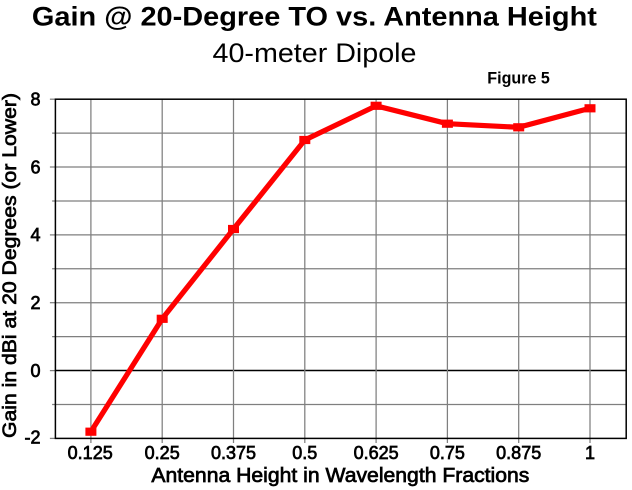 Image resolution: width=632 pixels, height=490 pixels. I want to click on svg-text:Gain @ 20-Degree TO vs. Antenn: Gain @ 20-Degree TO vs. Antenna Height, so click(314, 16).